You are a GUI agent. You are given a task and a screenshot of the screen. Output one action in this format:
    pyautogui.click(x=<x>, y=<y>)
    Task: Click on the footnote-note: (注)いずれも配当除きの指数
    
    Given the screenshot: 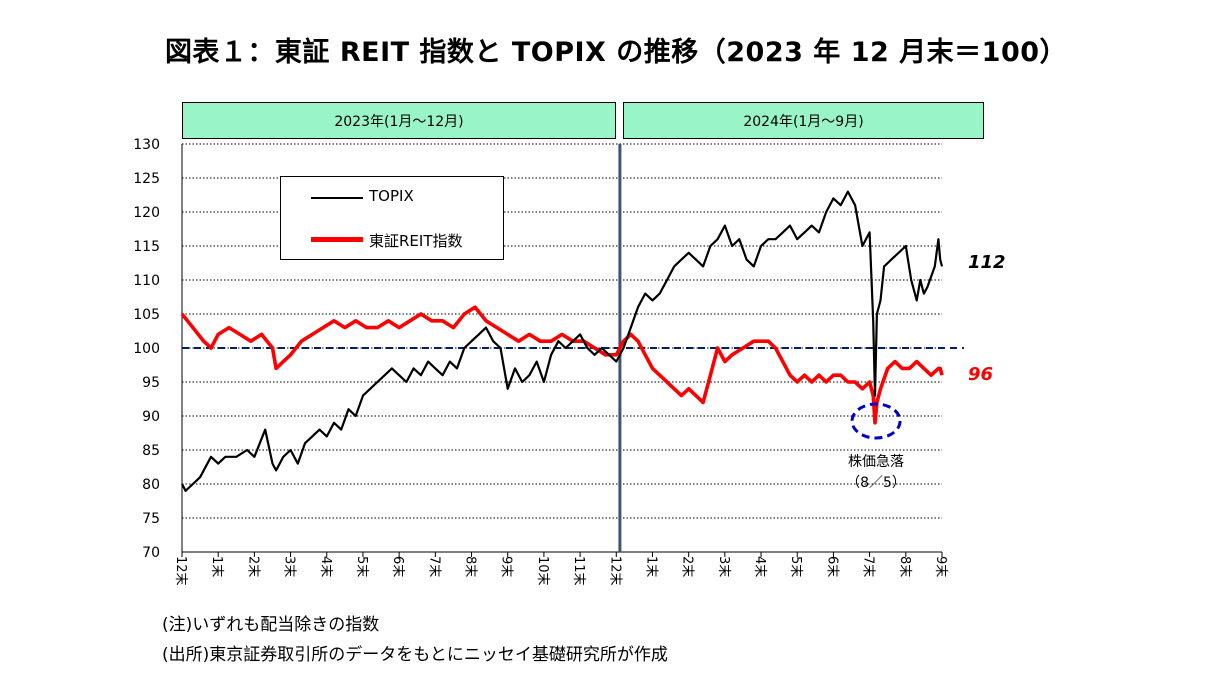 What is the action you would take?
    pyautogui.click(x=271, y=625)
    